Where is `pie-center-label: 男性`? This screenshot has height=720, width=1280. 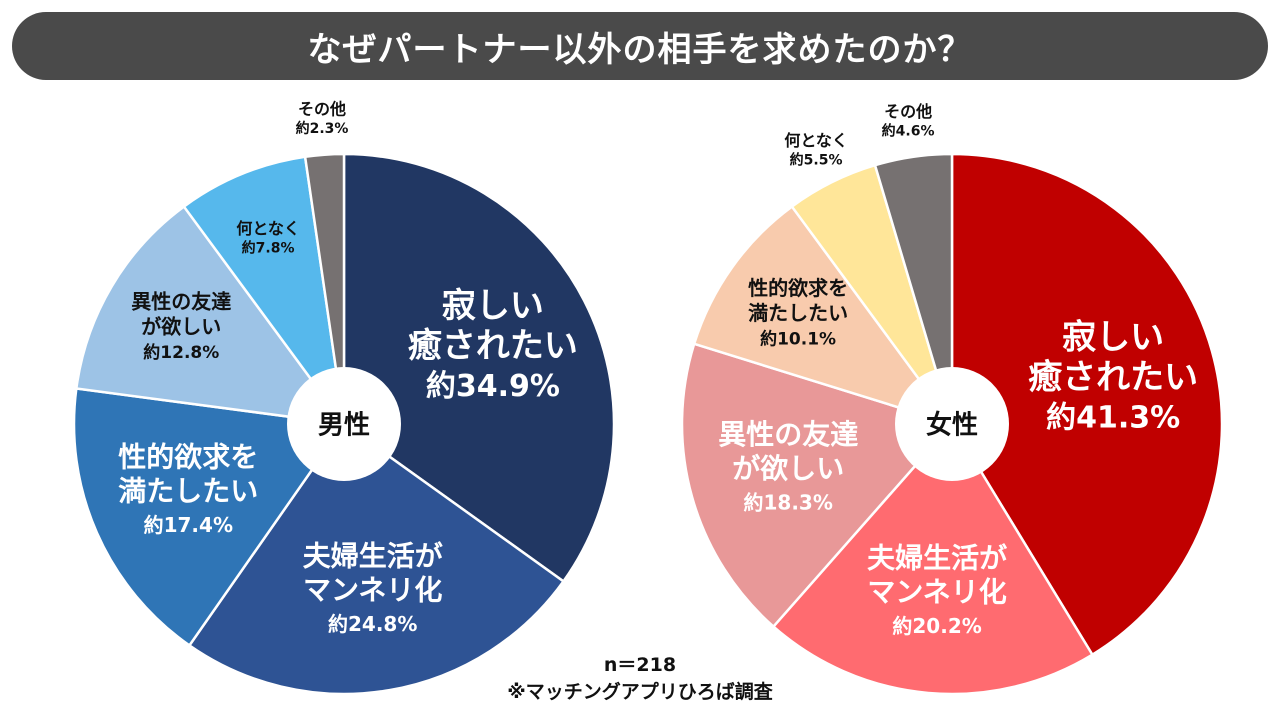 pie-center-label: 男性 is located at coordinates (344, 426).